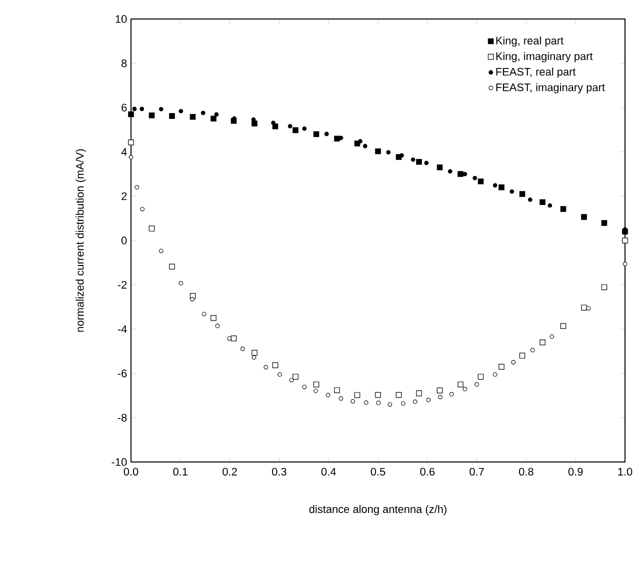 The width and height of the screenshot is (639, 561). Describe the element at coordinates (180, 472) in the screenshot. I see `x-tick-label: 0.1` at that location.